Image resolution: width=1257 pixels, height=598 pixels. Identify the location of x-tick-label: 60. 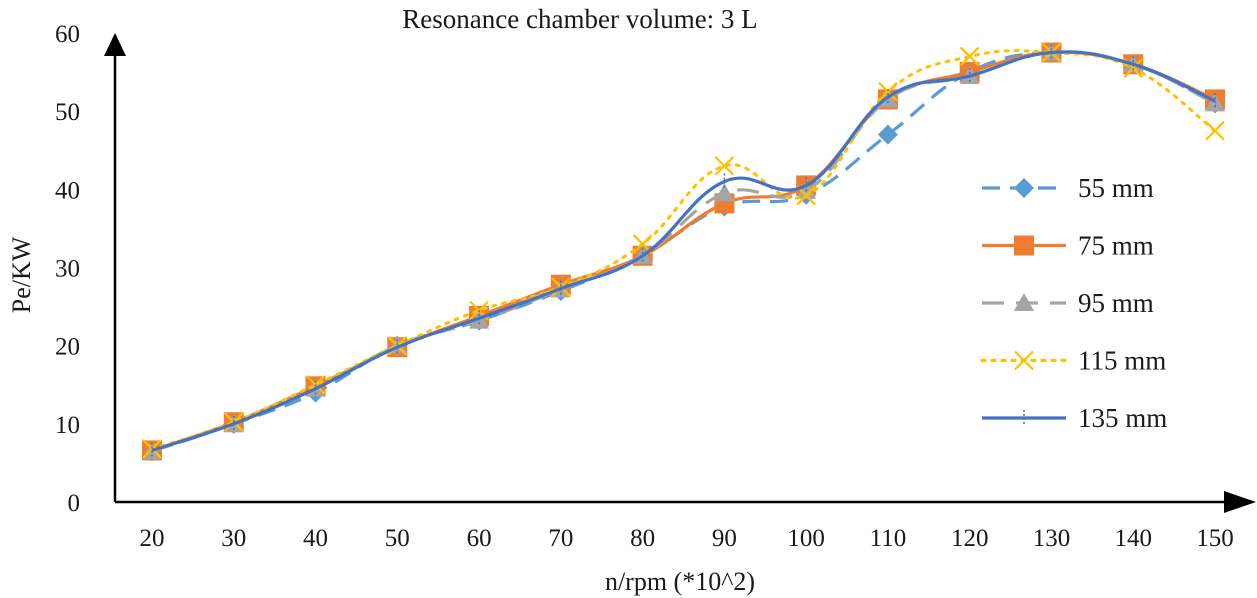
(479, 538).